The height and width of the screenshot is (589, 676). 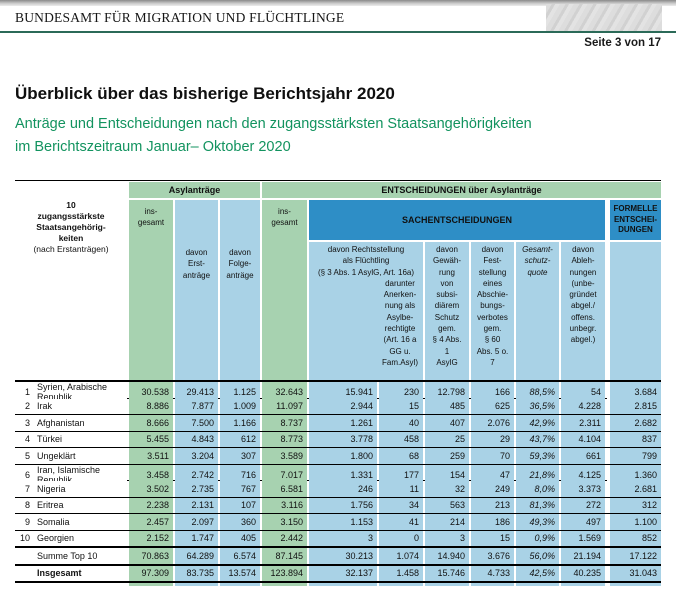 What do you see at coordinates (240, 290) in the screenshot?
I see `col-header-folgeantraege: davon Folge- anträge` at bounding box center [240, 290].